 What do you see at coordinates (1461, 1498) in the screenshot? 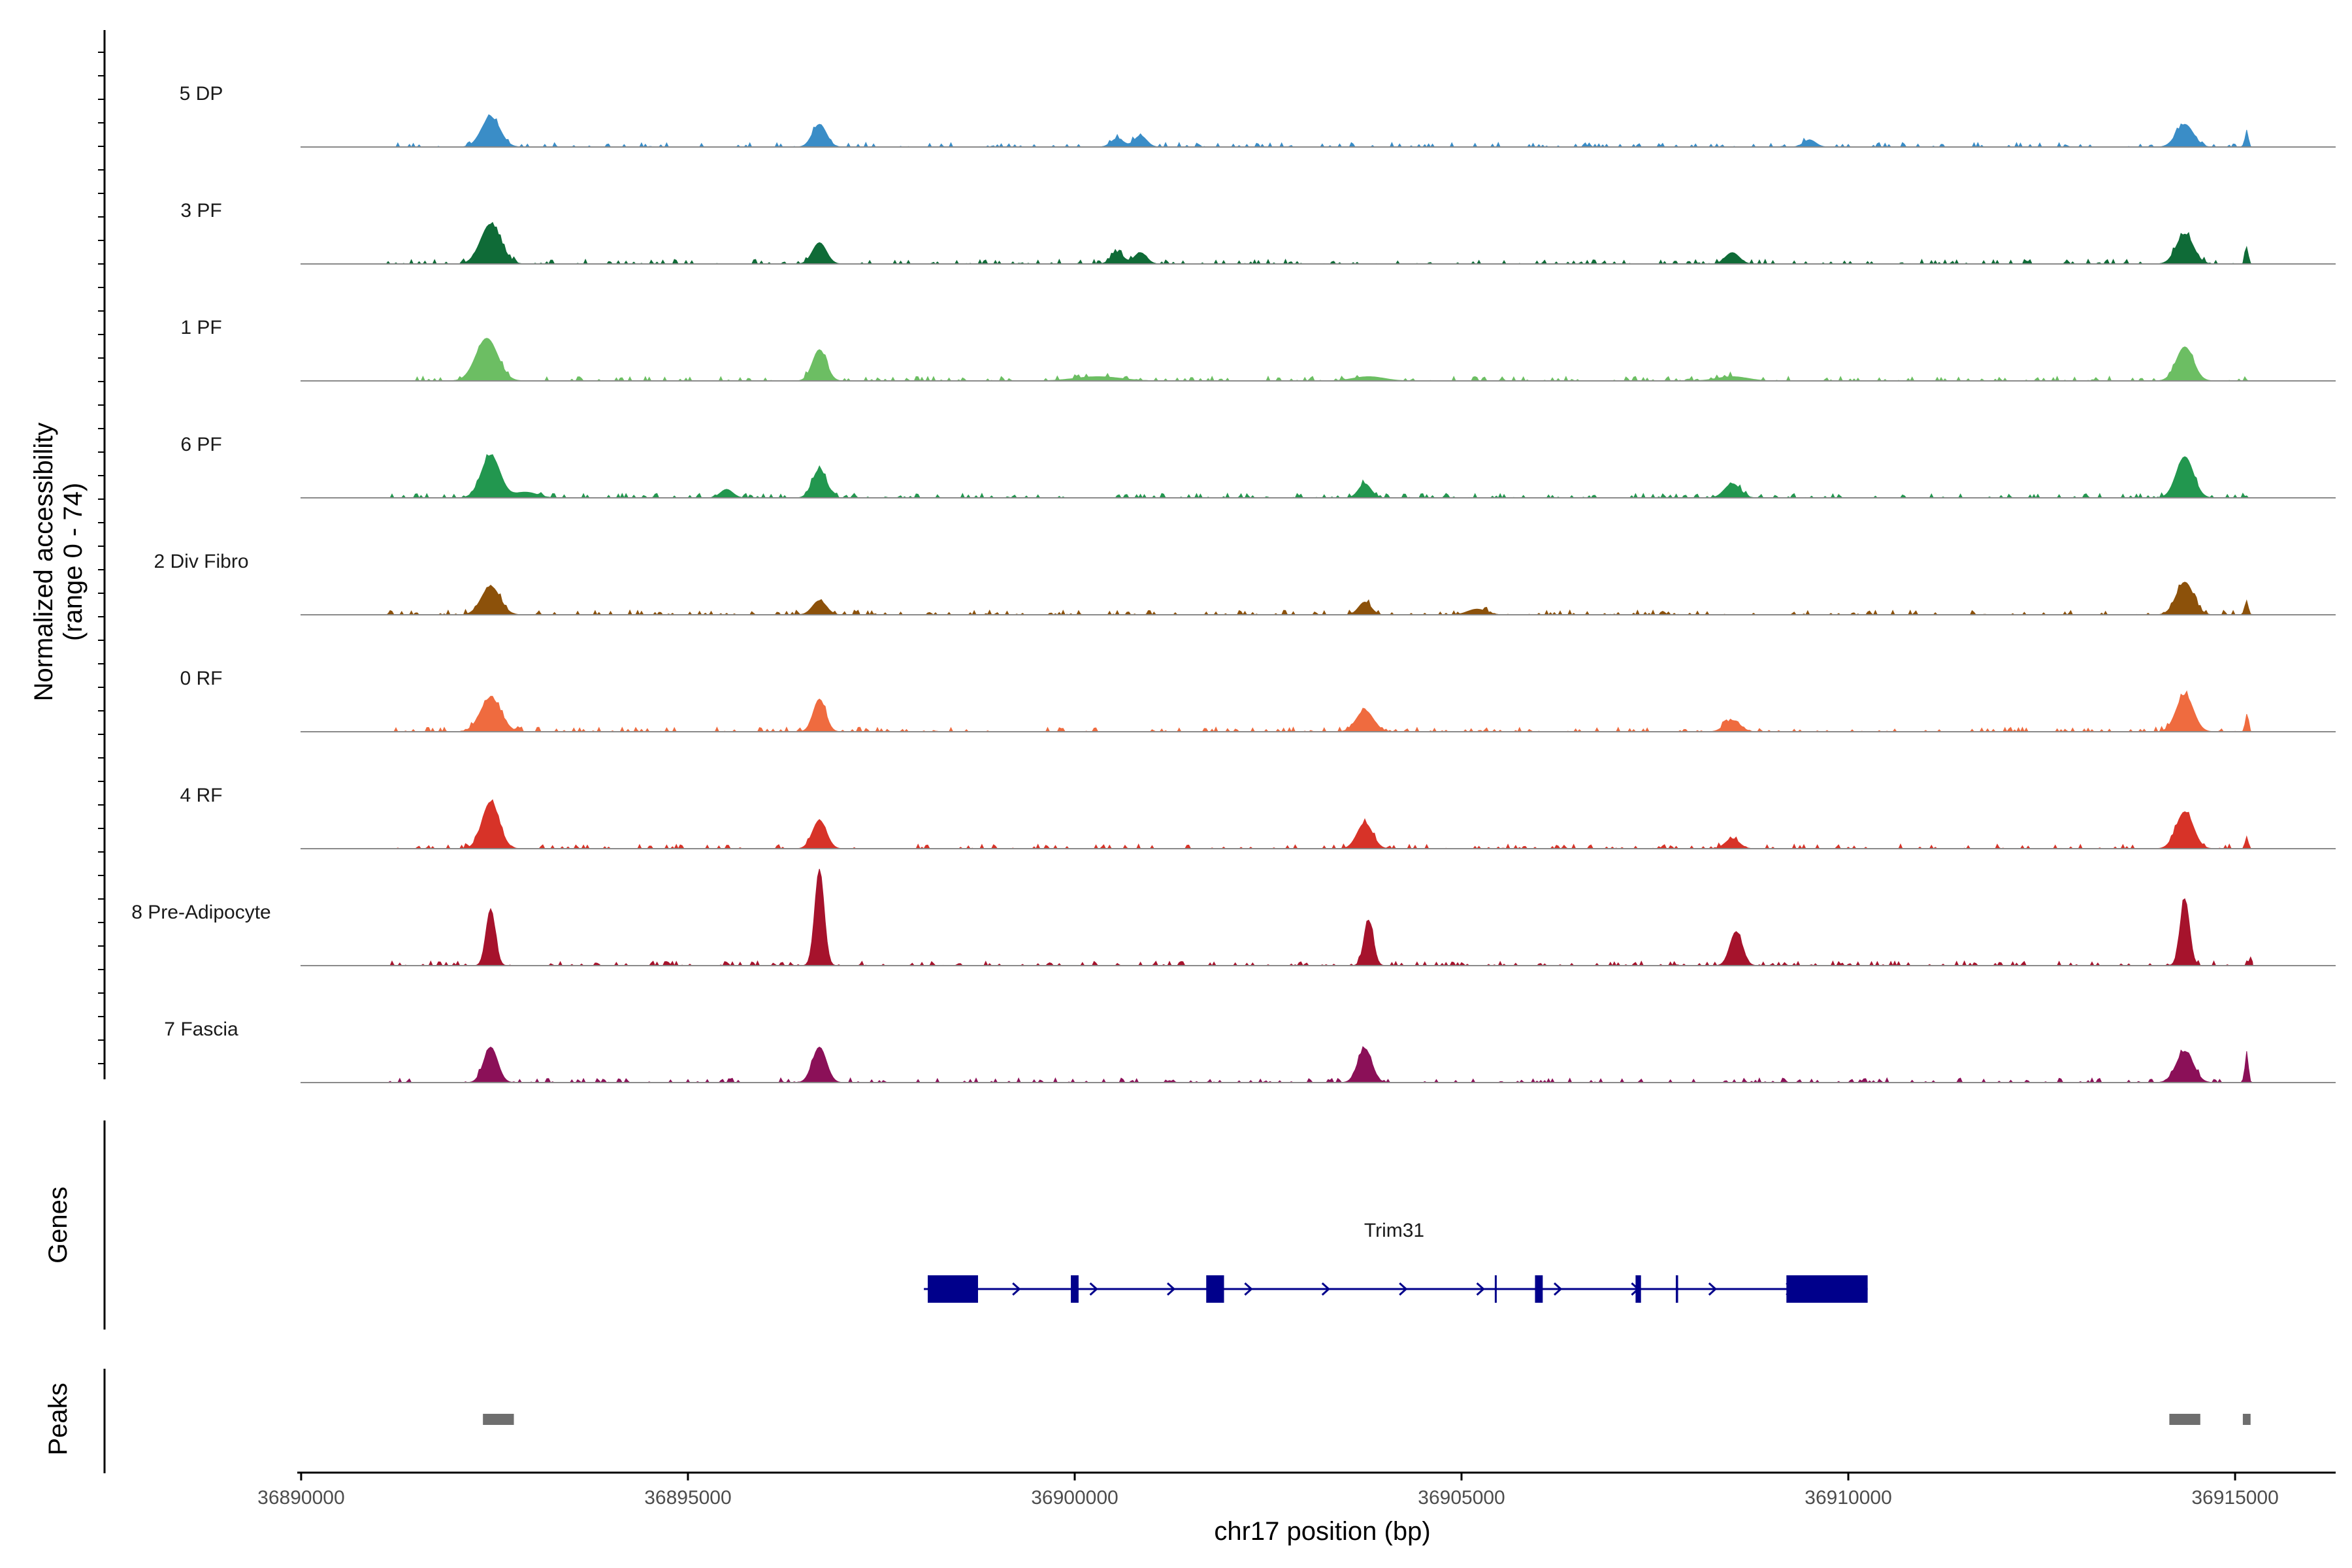
I see `x-tick-label: 36905000` at bounding box center [1461, 1498].